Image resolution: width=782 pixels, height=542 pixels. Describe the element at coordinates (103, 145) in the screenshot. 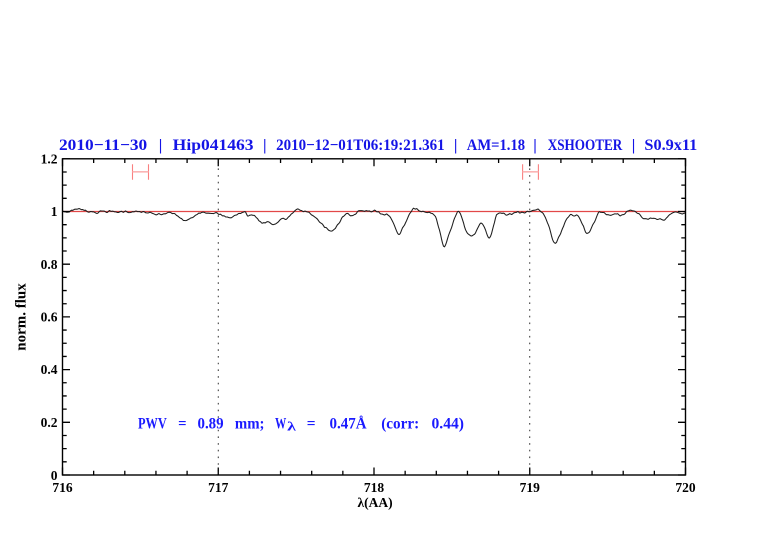

I see `svg-text: 2010−11−30` at that location.